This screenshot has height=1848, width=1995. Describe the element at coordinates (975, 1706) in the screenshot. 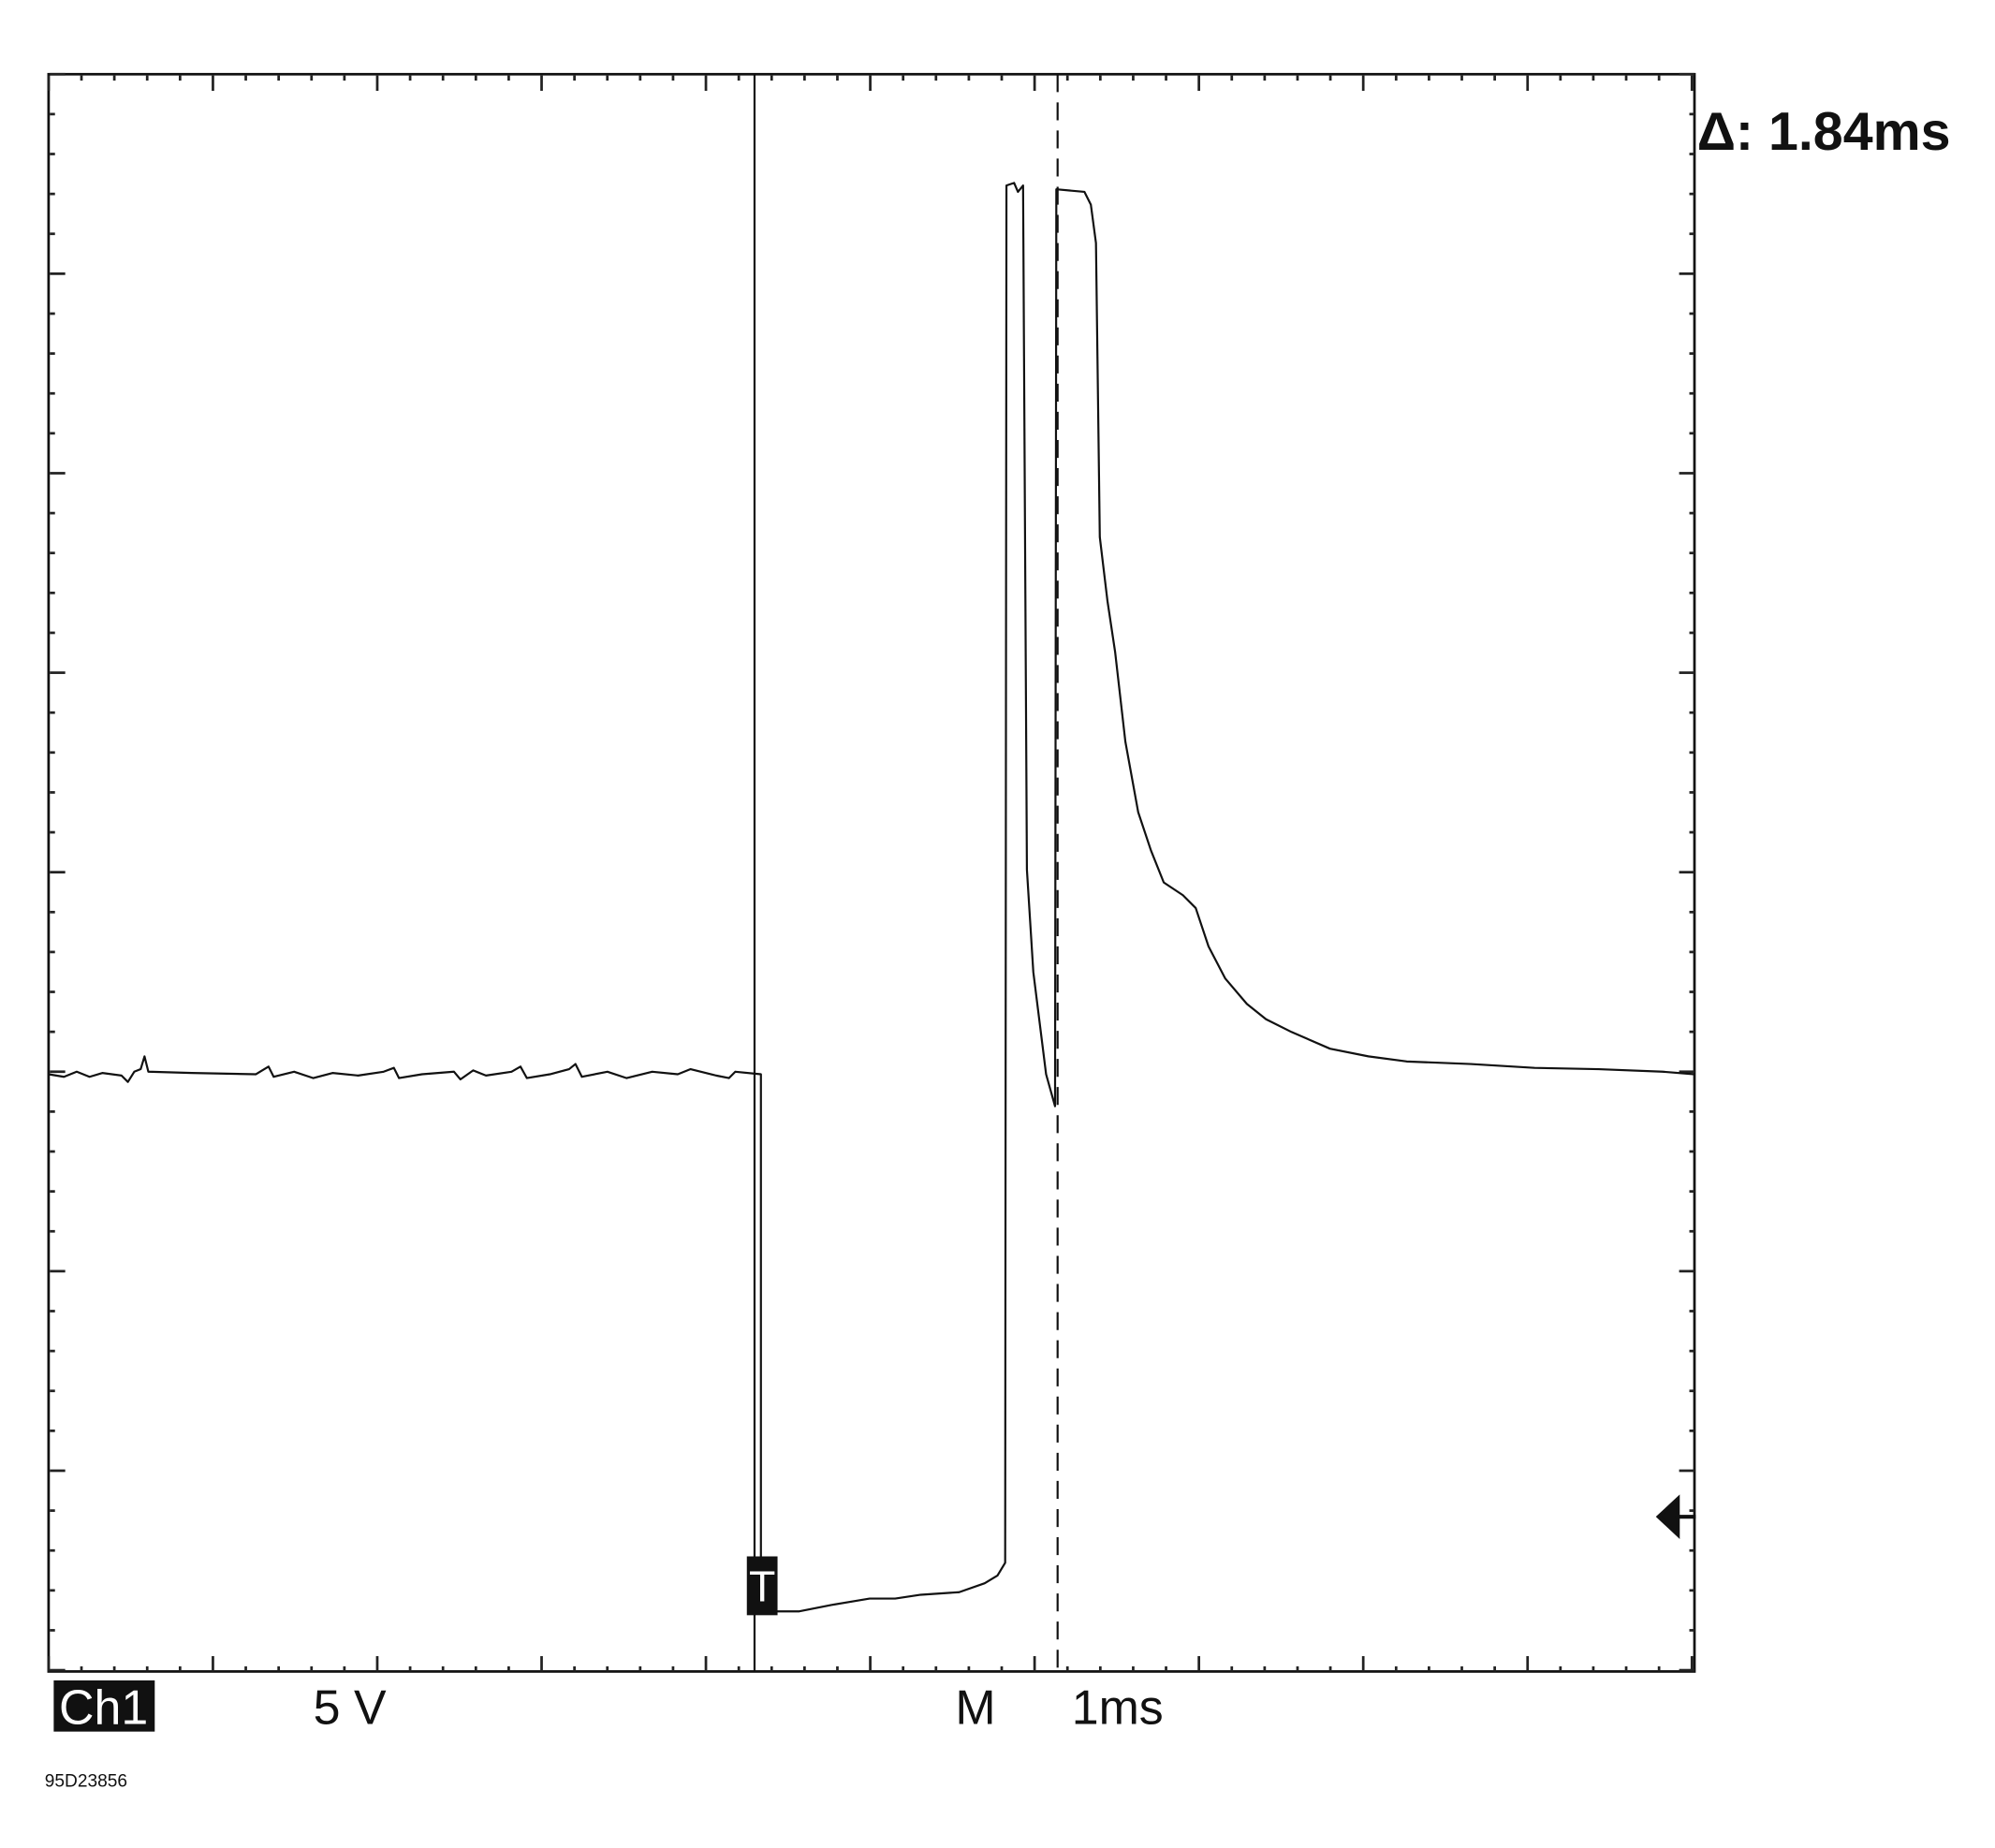

I see `timebase-label: M` at that location.